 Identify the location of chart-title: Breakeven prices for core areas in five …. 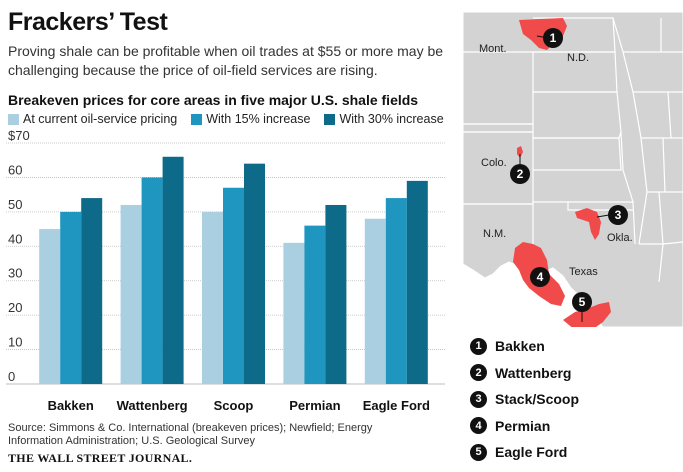
(213, 100).